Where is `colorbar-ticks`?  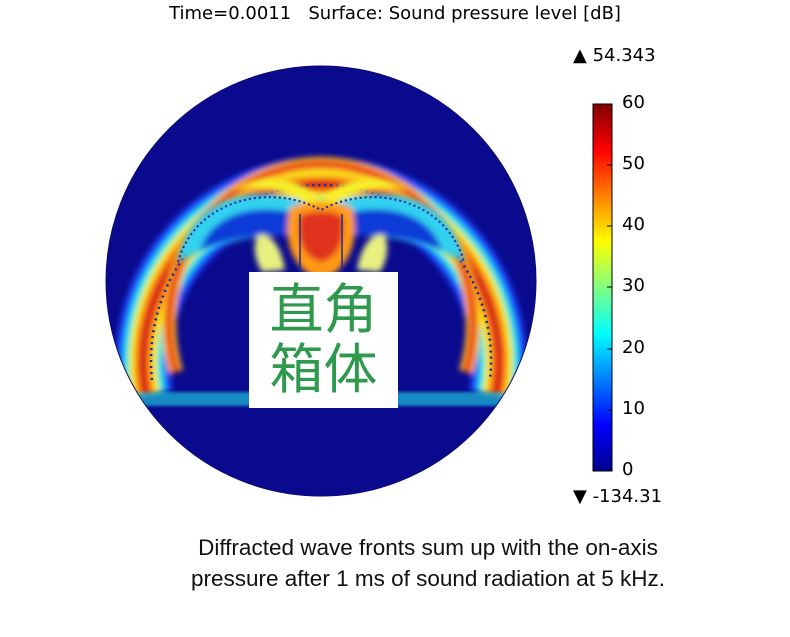
colorbar-ticks is located at coordinates (609, 287).